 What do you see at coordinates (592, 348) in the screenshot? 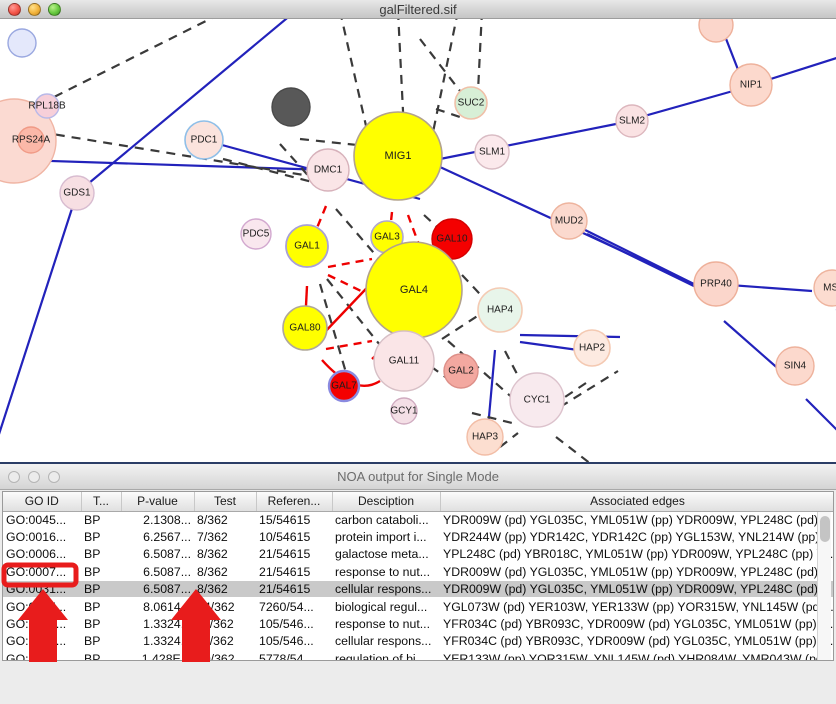
I see `node-HAP2` at bounding box center [592, 348].